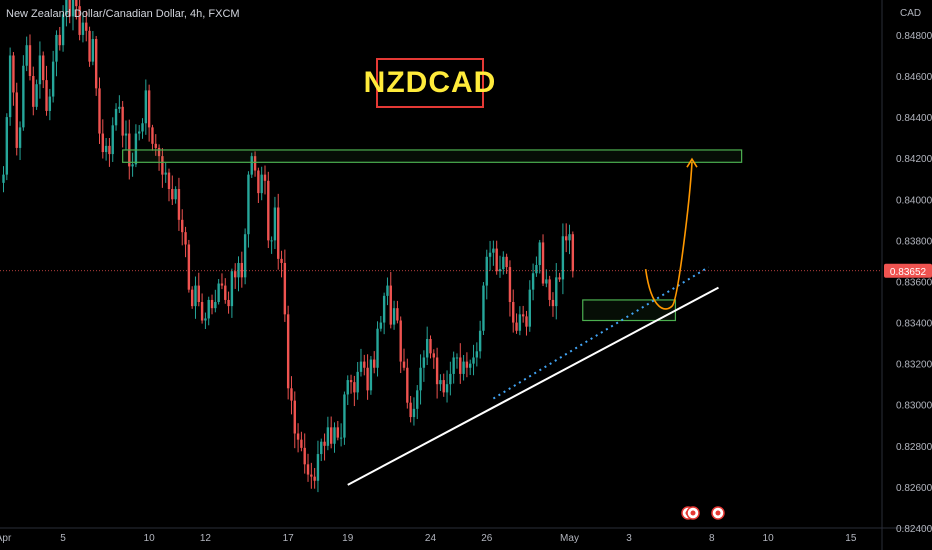  I want to click on price-tick-label: 0.83200, so click(914, 365).